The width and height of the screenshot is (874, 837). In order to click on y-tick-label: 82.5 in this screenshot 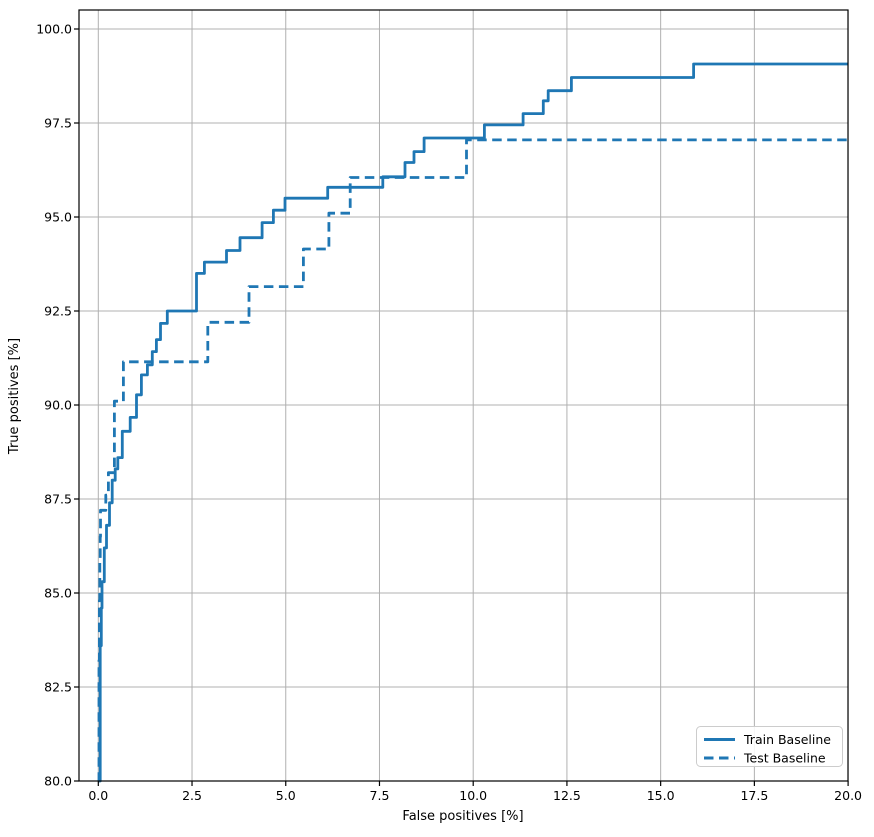, I will do `click(58, 687)`.